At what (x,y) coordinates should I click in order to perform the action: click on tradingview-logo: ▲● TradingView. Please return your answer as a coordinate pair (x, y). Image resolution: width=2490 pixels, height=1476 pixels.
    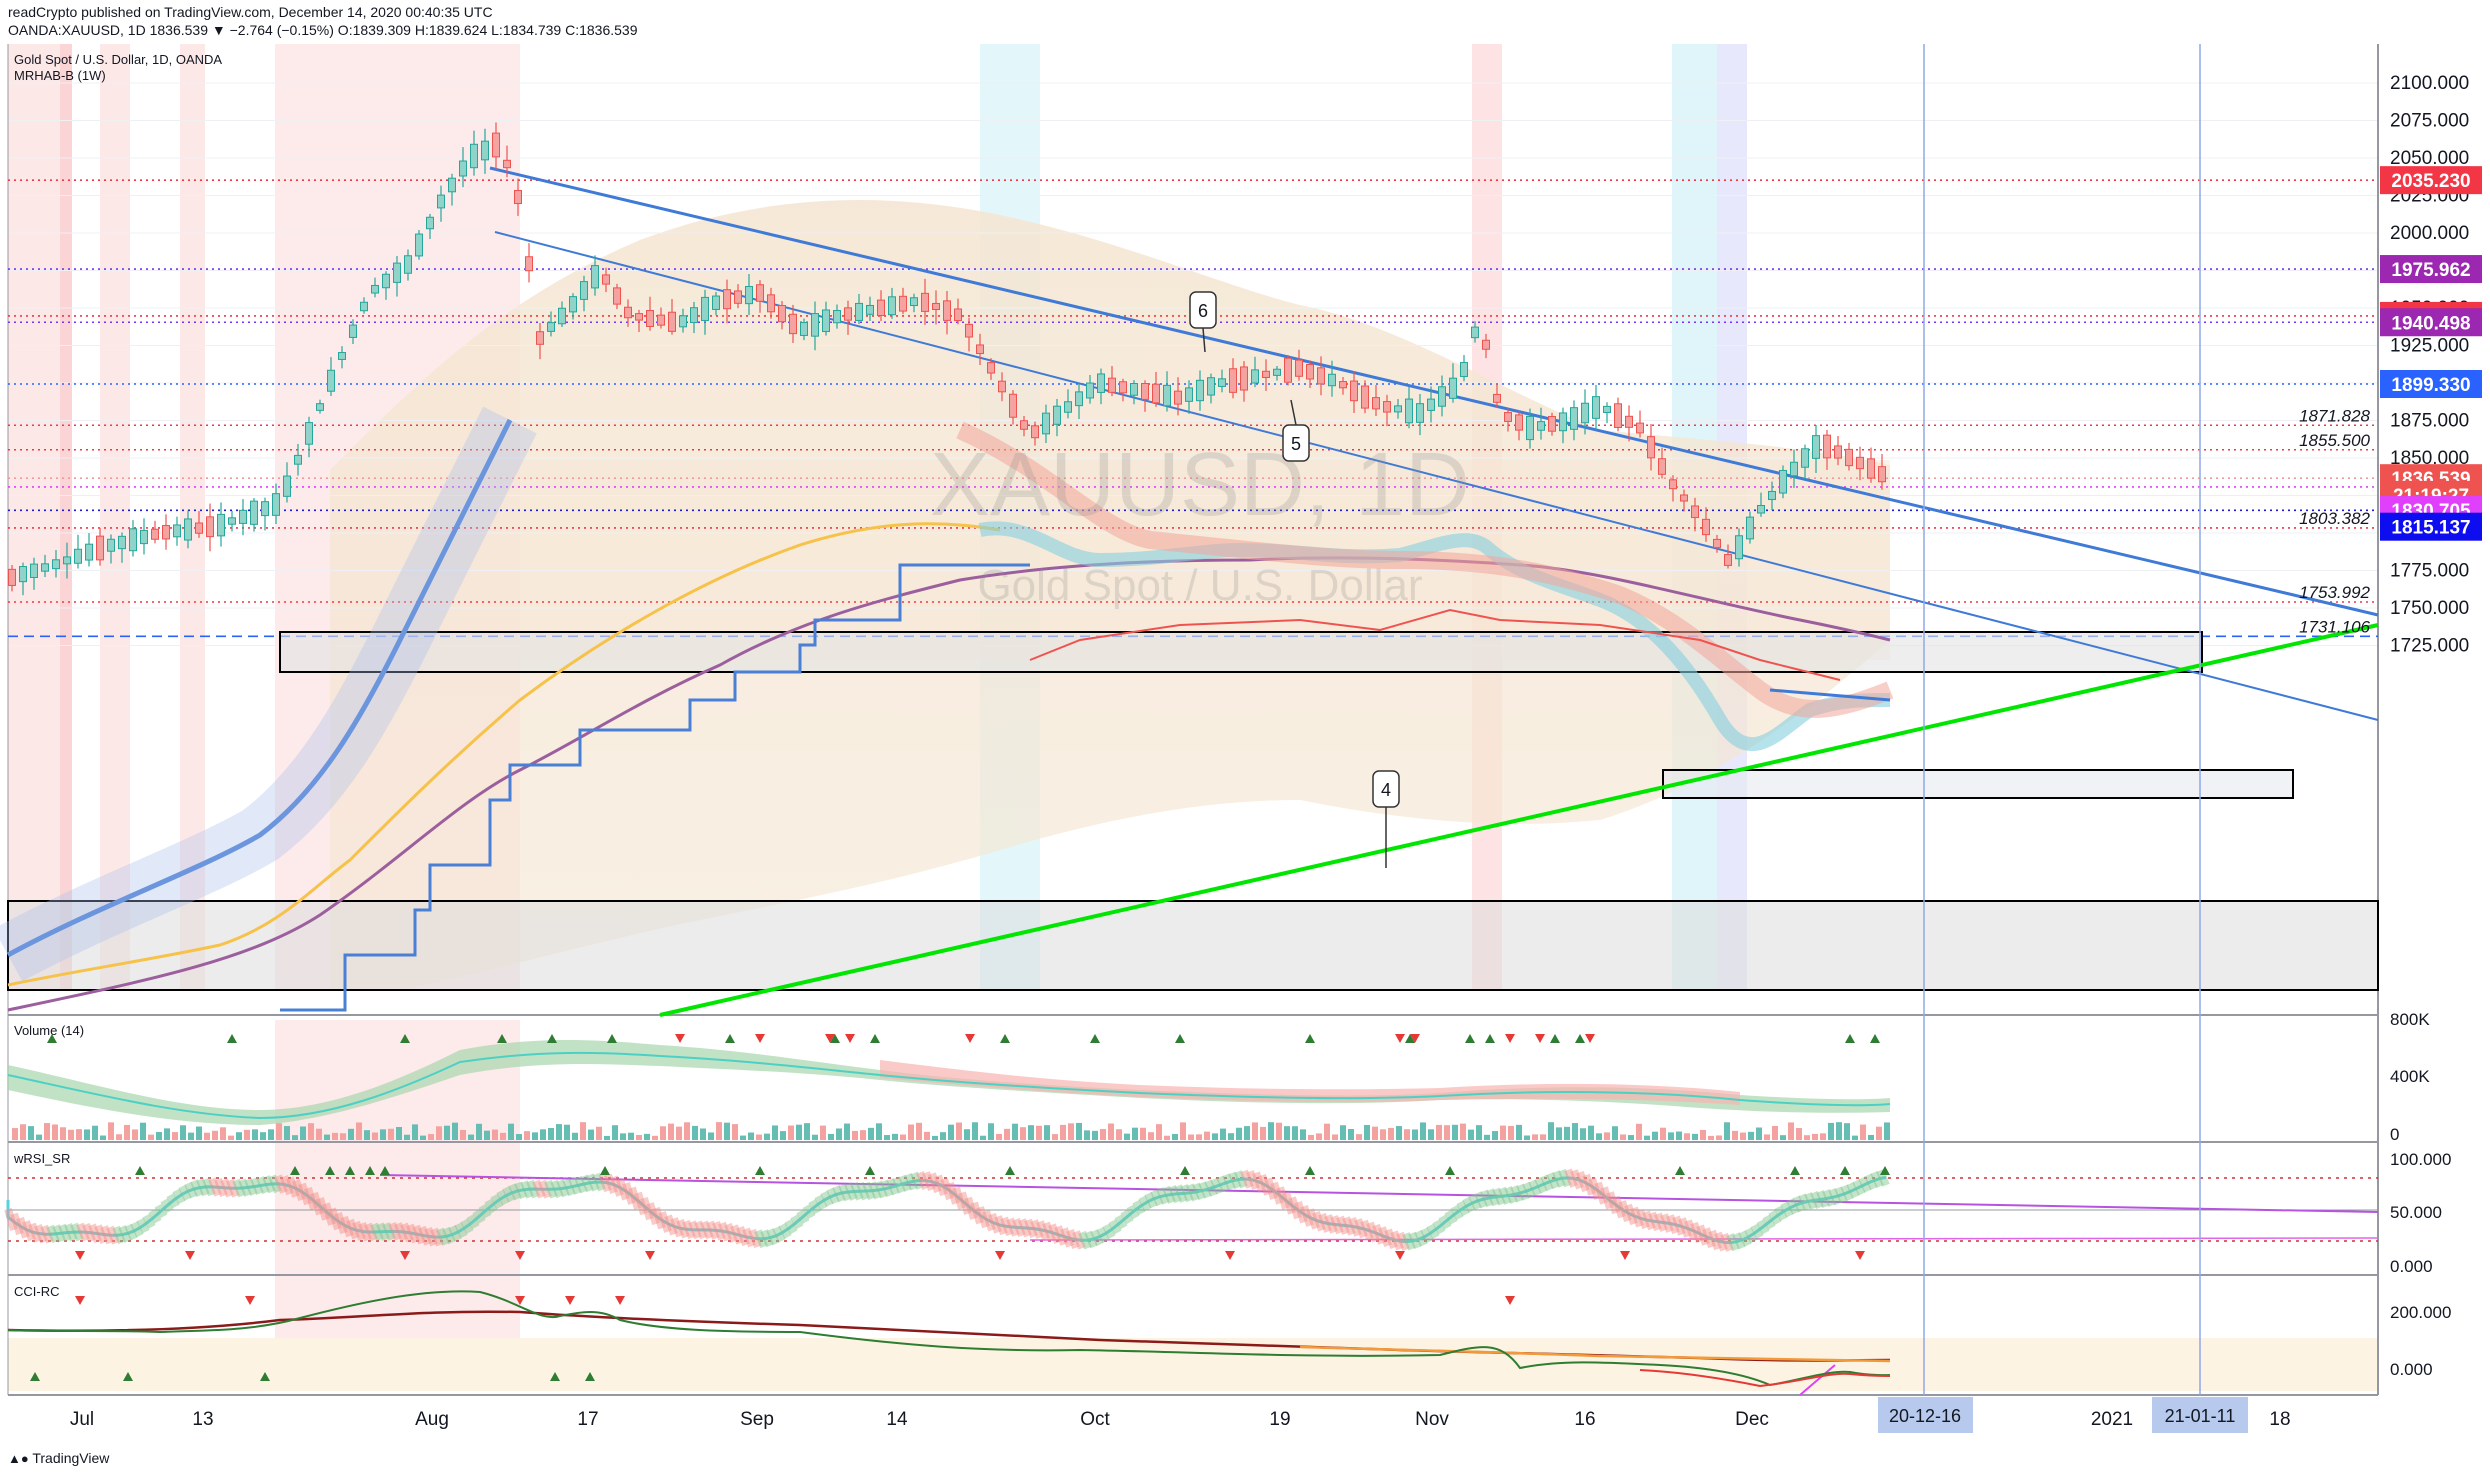
    Looking at the image, I should click on (58, 1458).